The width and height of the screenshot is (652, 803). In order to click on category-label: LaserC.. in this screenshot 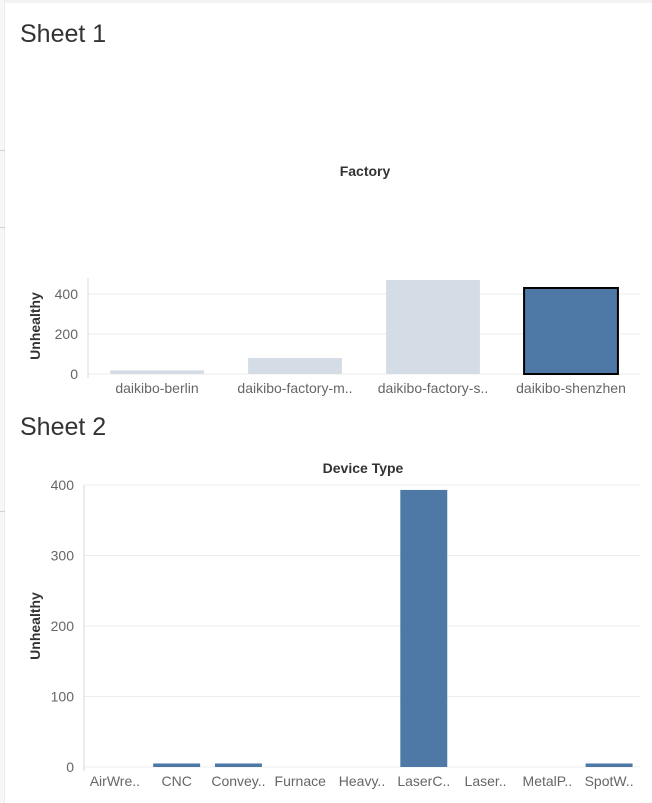, I will do `click(423, 781)`.